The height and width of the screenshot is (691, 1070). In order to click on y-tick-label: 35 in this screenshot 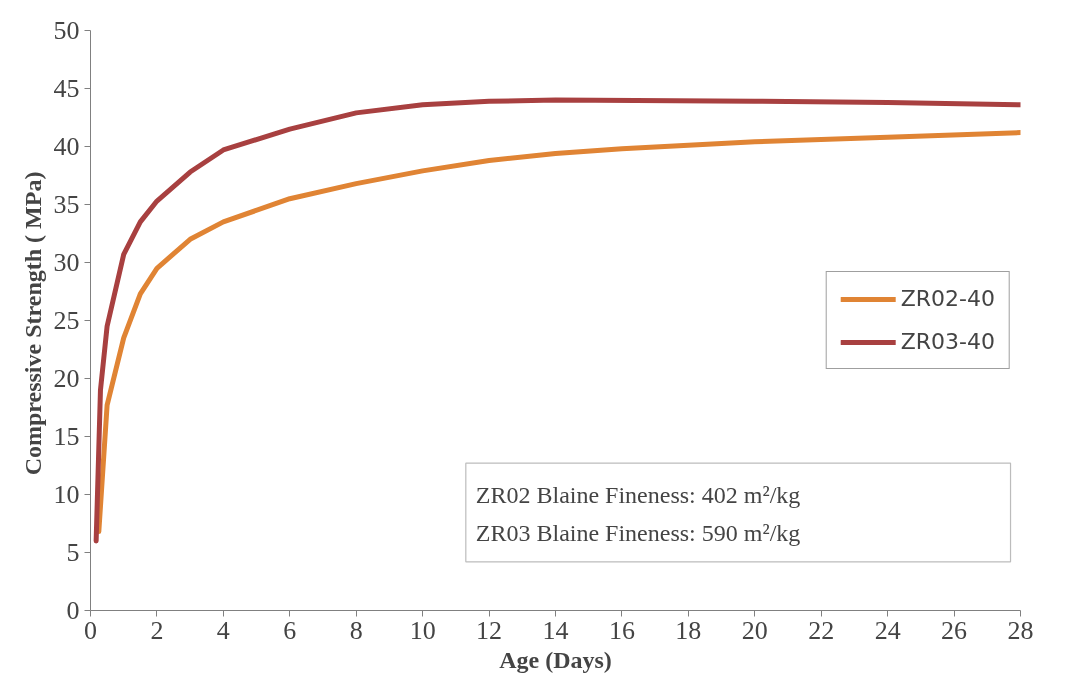, I will do `click(66, 204)`.